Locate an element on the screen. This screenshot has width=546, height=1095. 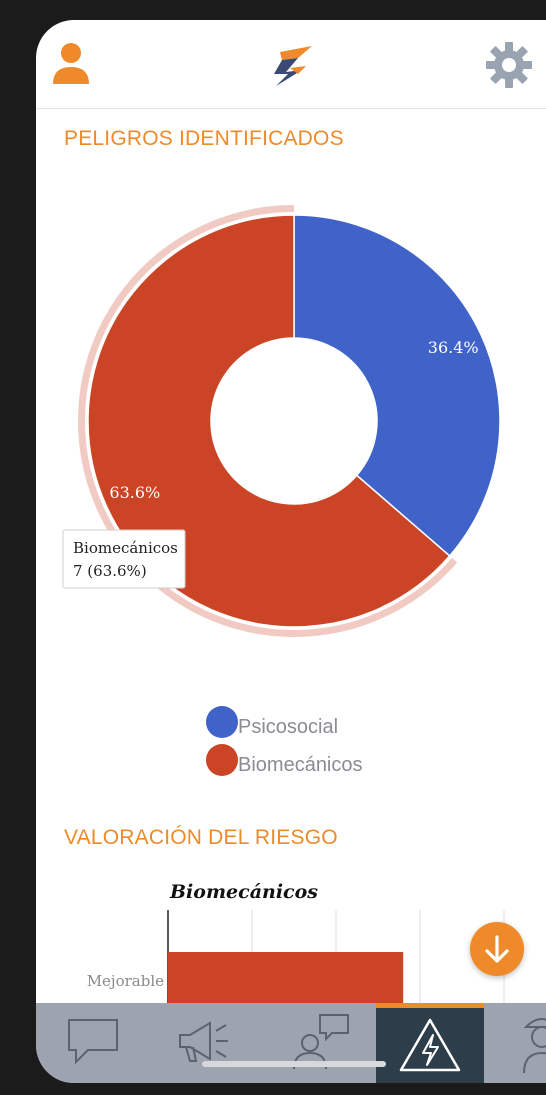
legend-item-biomecanicos: Biomecánicos is located at coordinates (356, 763).